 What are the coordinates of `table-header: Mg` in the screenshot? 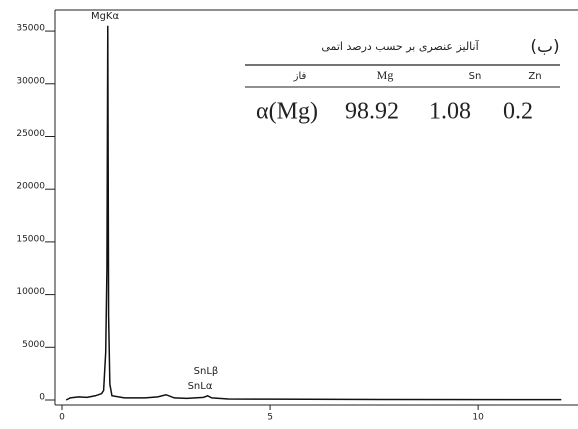 It's located at (385, 75).